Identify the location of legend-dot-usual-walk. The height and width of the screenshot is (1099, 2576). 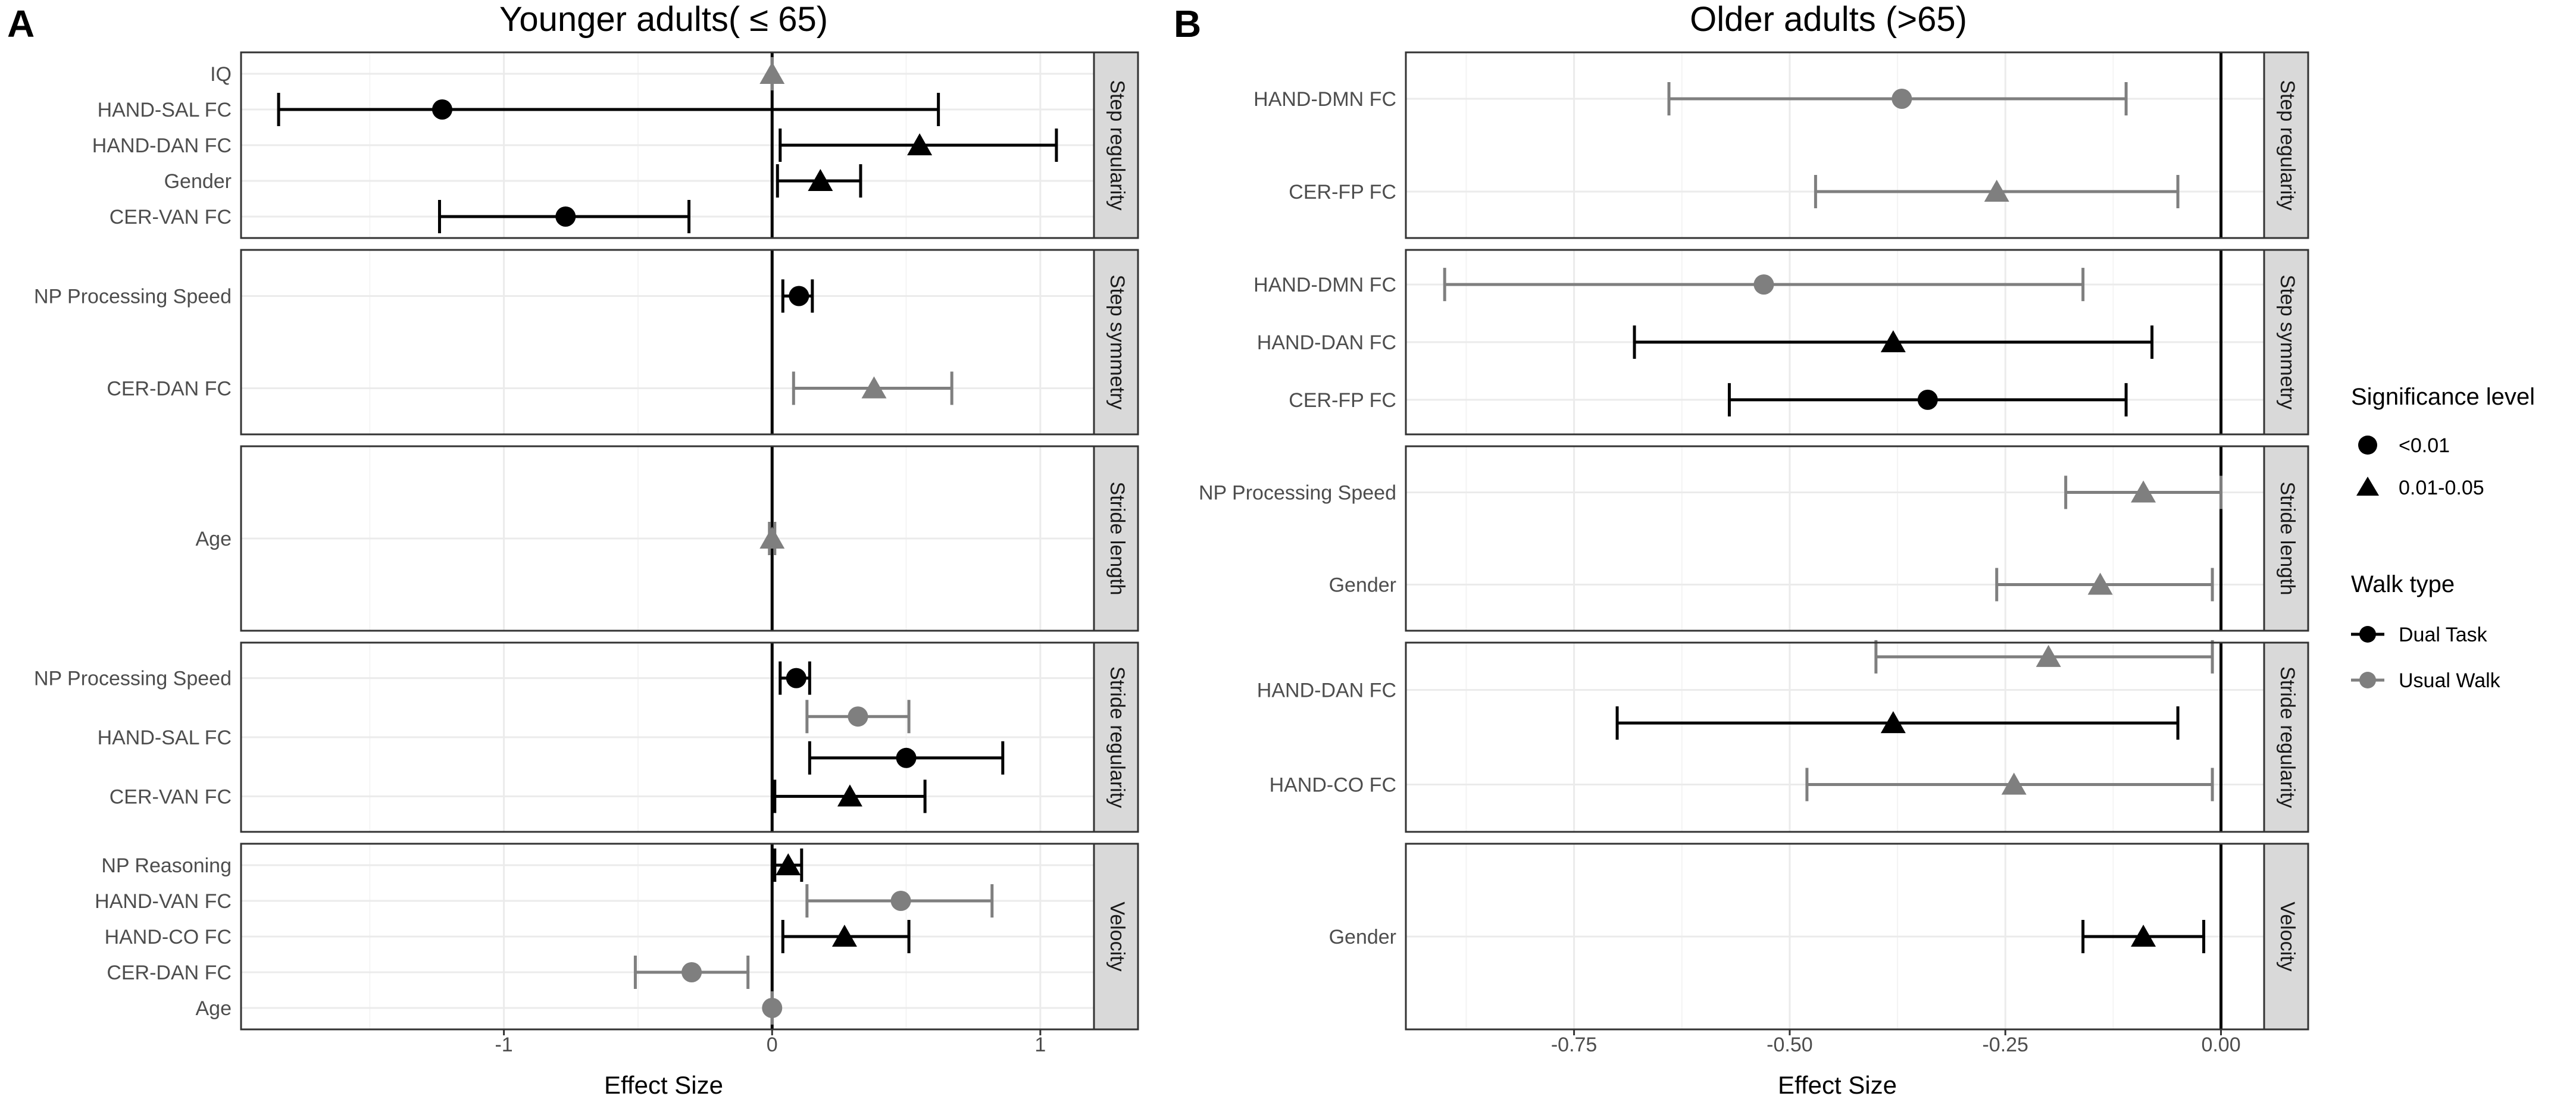
(2367, 680).